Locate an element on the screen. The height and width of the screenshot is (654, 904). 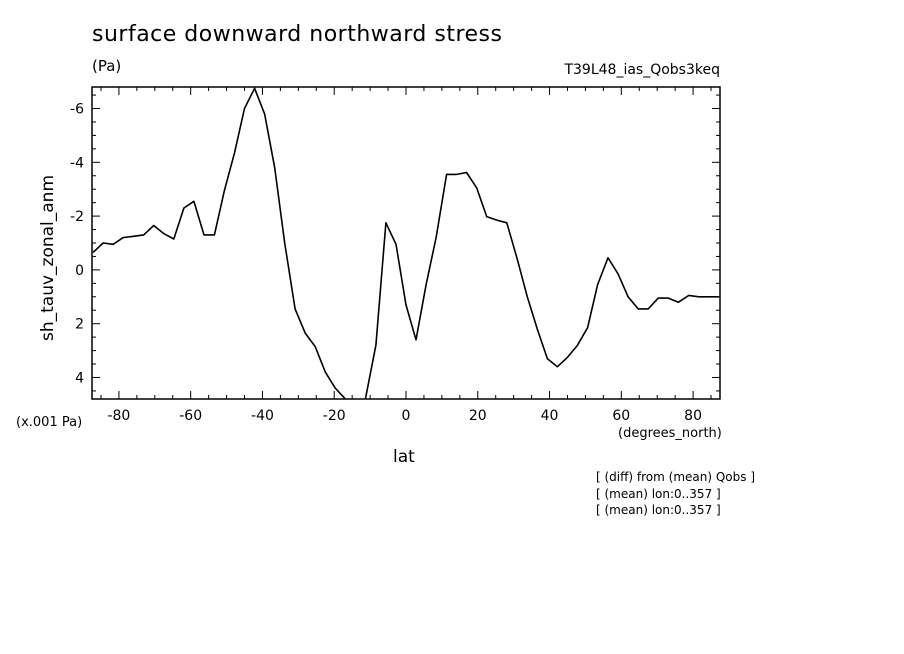
run-id-label: T39L48_ias_Qobs3keq is located at coordinates (642, 70).